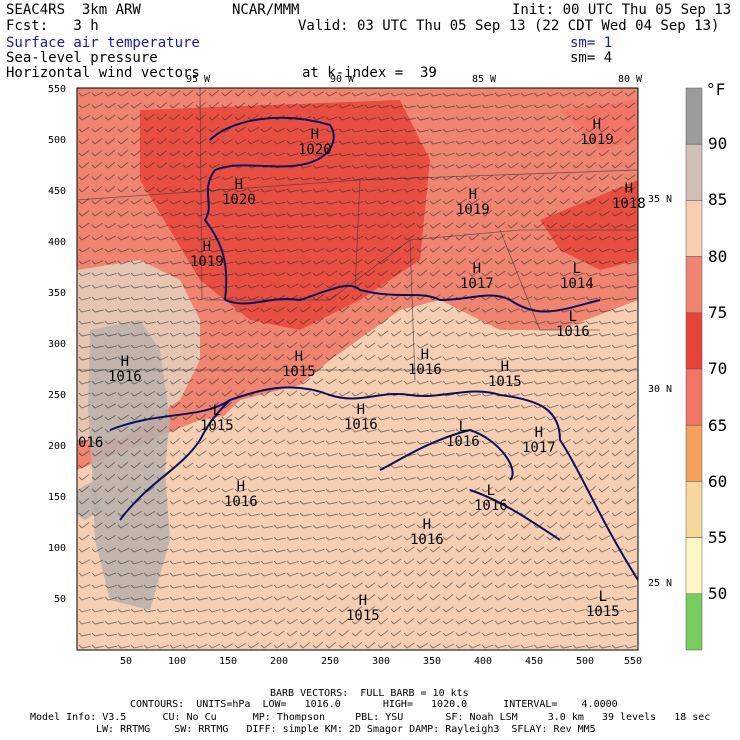  Describe the element at coordinates (82, 58) in the screenshot. I see `field-title-pressure: Sea-level pressure` at that location.